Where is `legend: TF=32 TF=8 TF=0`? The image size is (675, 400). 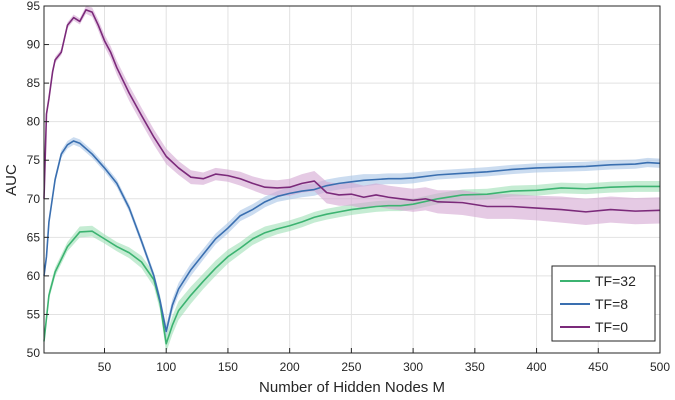
legend: TF=32 TF=8 TF=0 is located at coordinates (603, 303).